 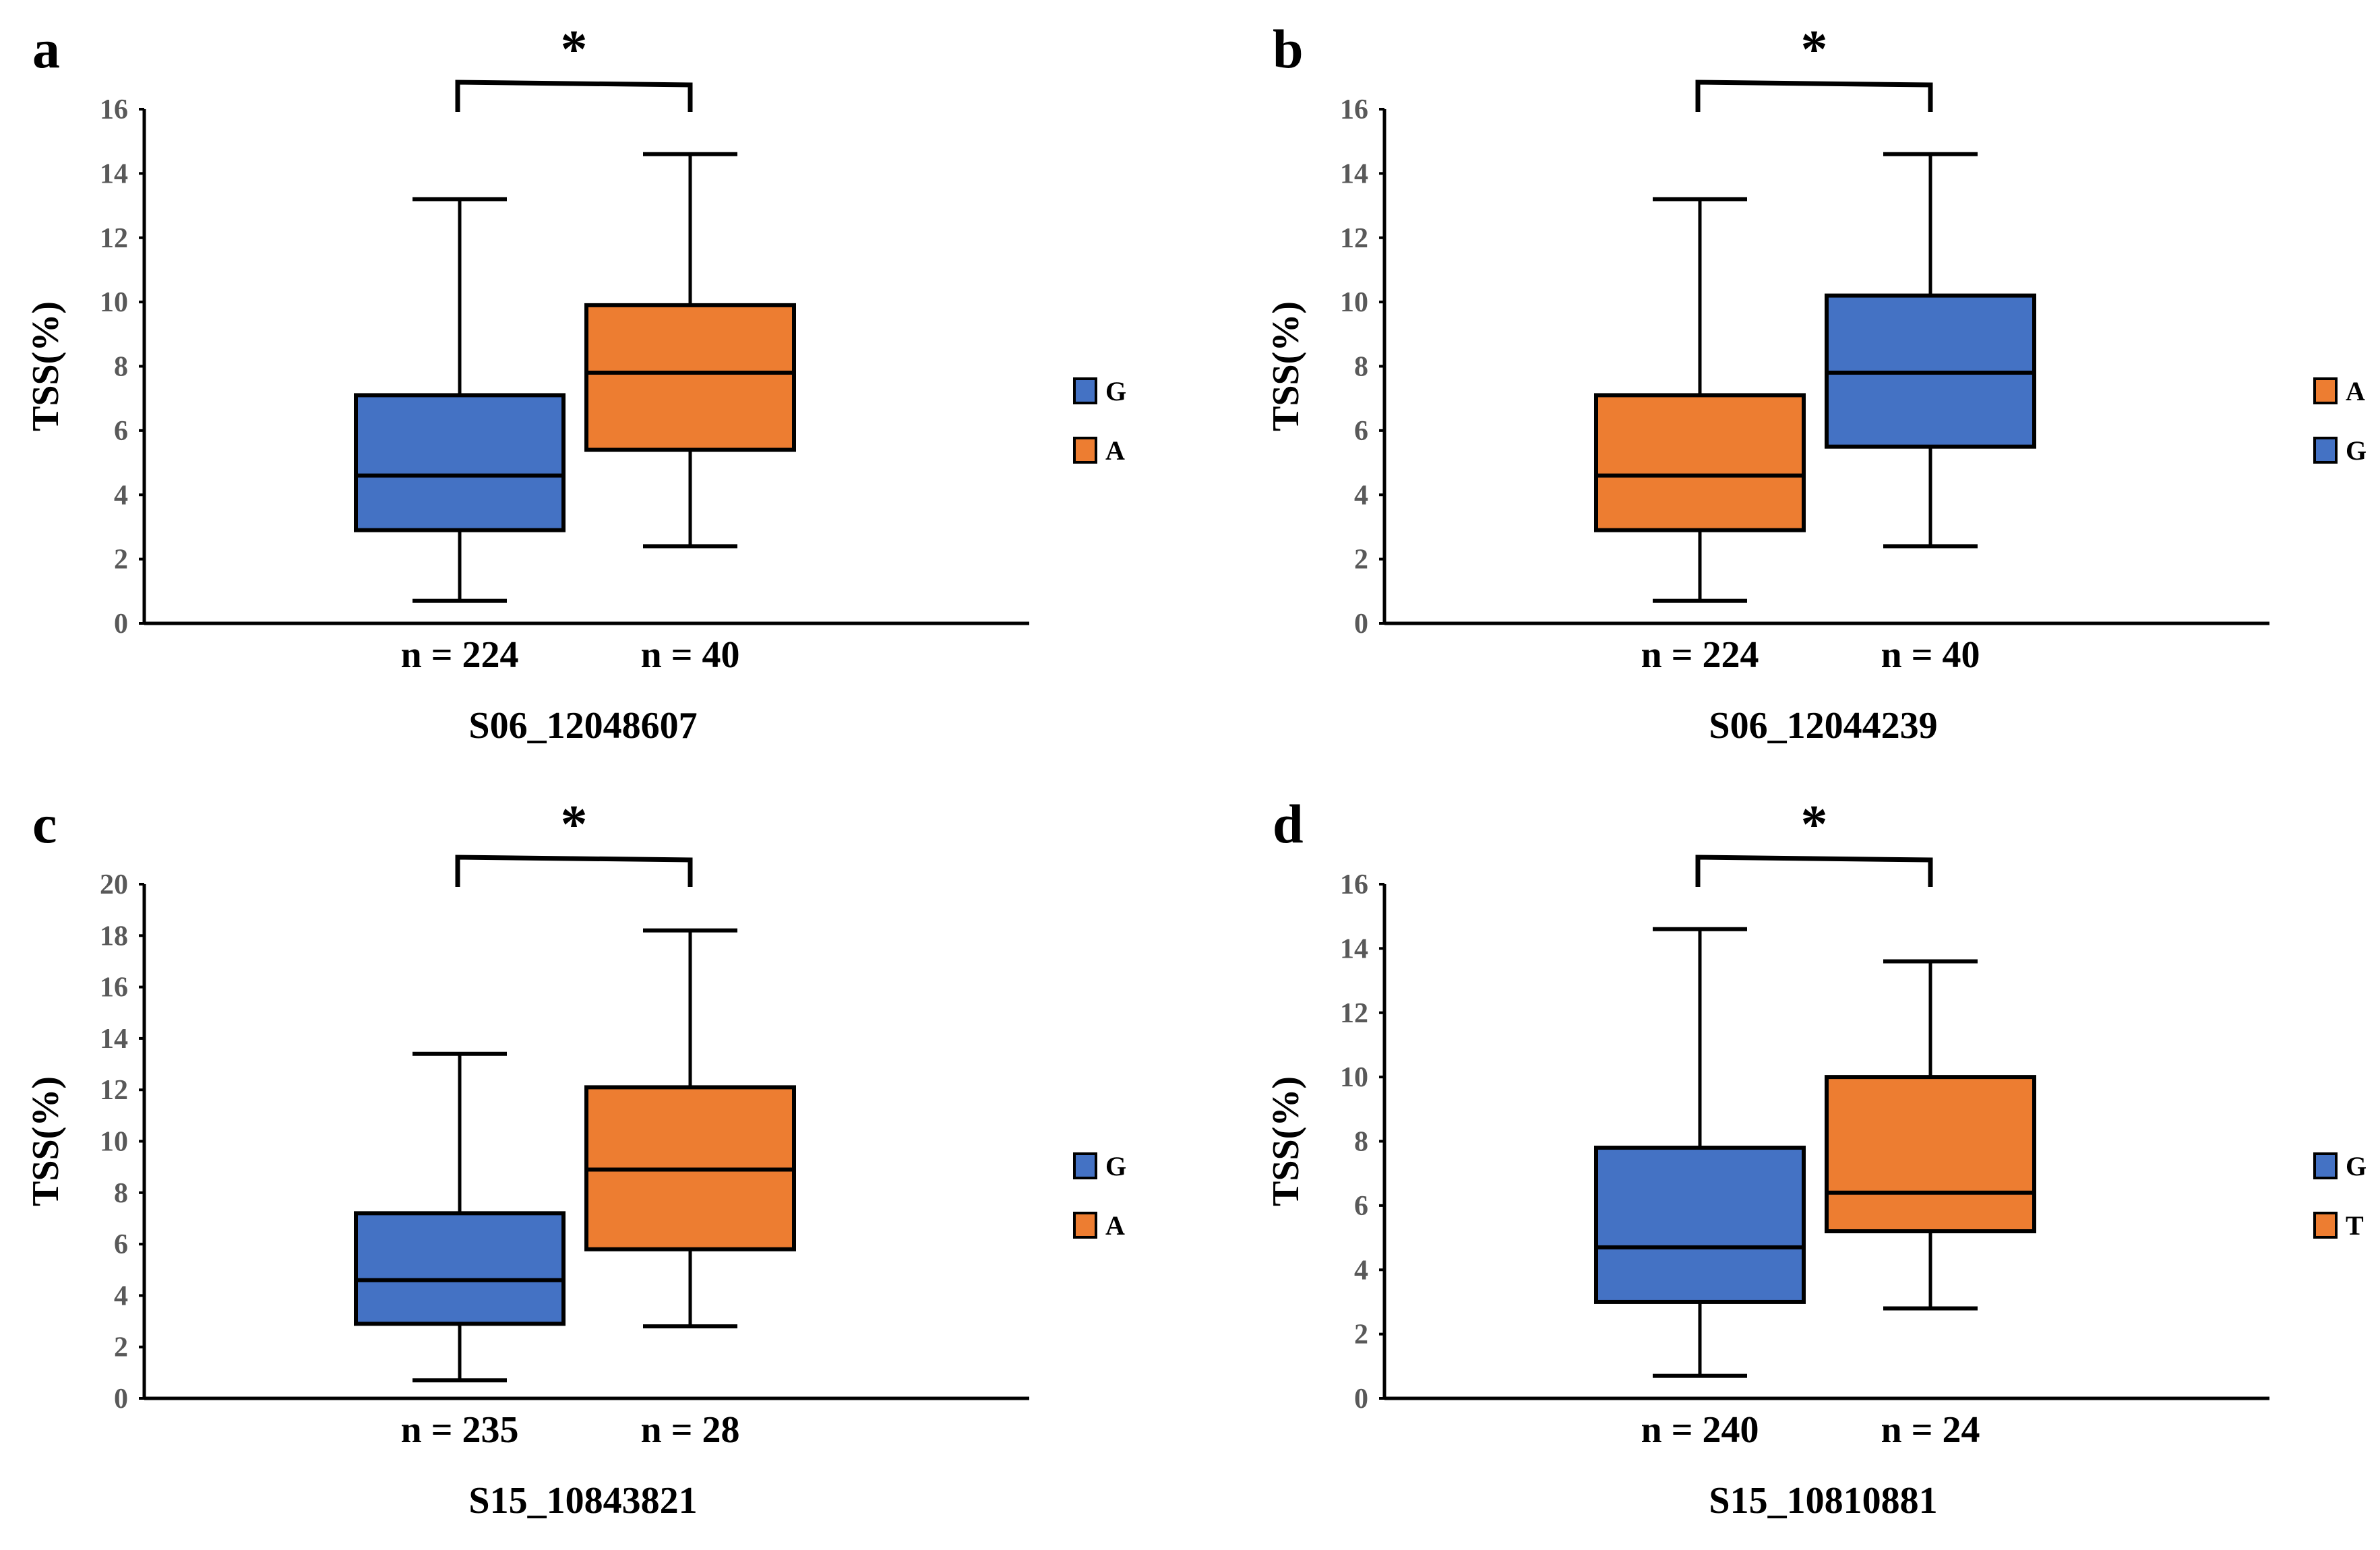 What do you see at coordinates (1931, 1154) in the screenshot?
I see `box-T` at bounding box center [1931, 1154].